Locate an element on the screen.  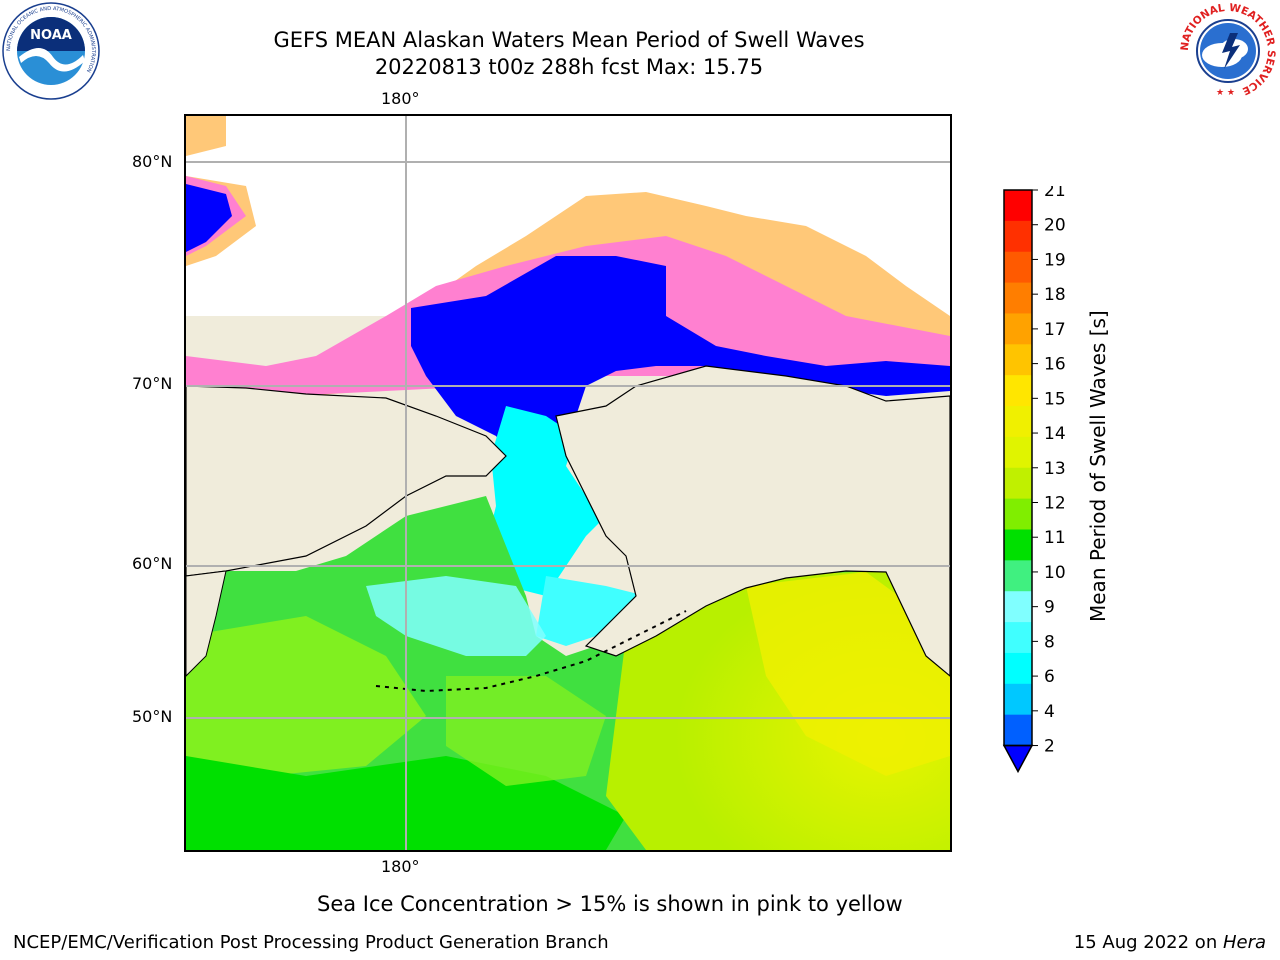
lon-label-bottom: 180° is located at coordinates (400, 866).